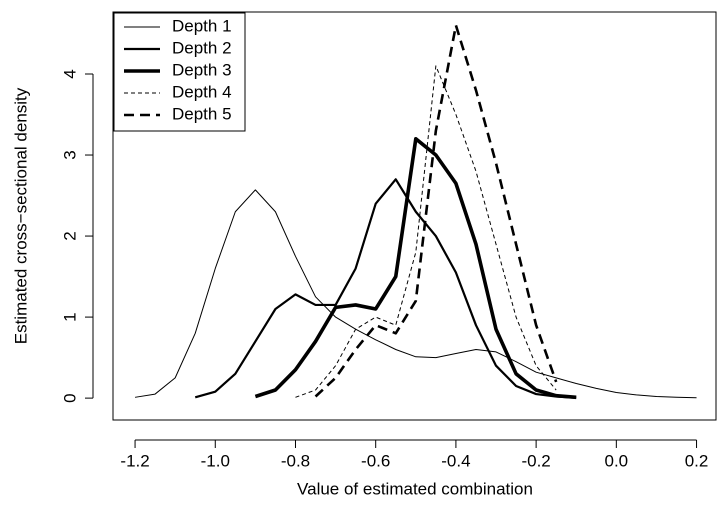  What do you see at coordinates (69, 154) in the screenshot?
I see `y-tick-label: 3` at bounding box center [69, 154].